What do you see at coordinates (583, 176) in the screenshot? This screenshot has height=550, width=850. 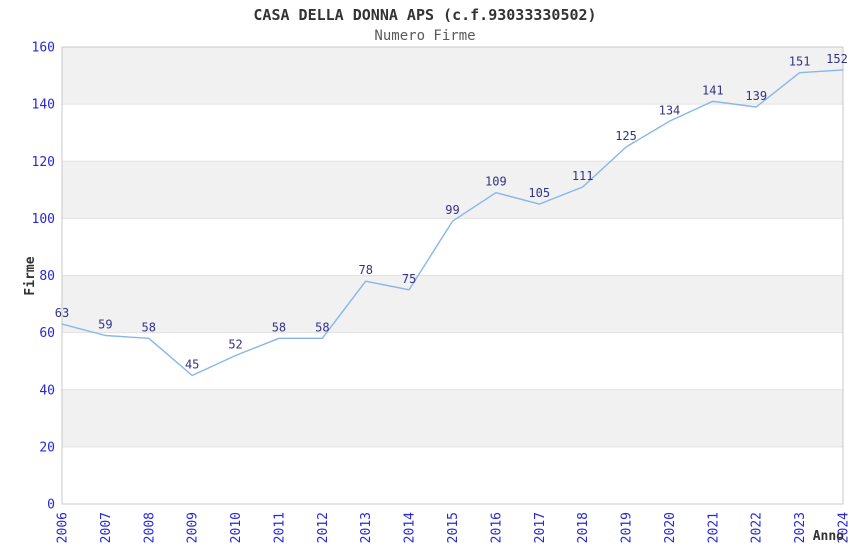 I see `value-label: 111` at bounding box center [583, 176].